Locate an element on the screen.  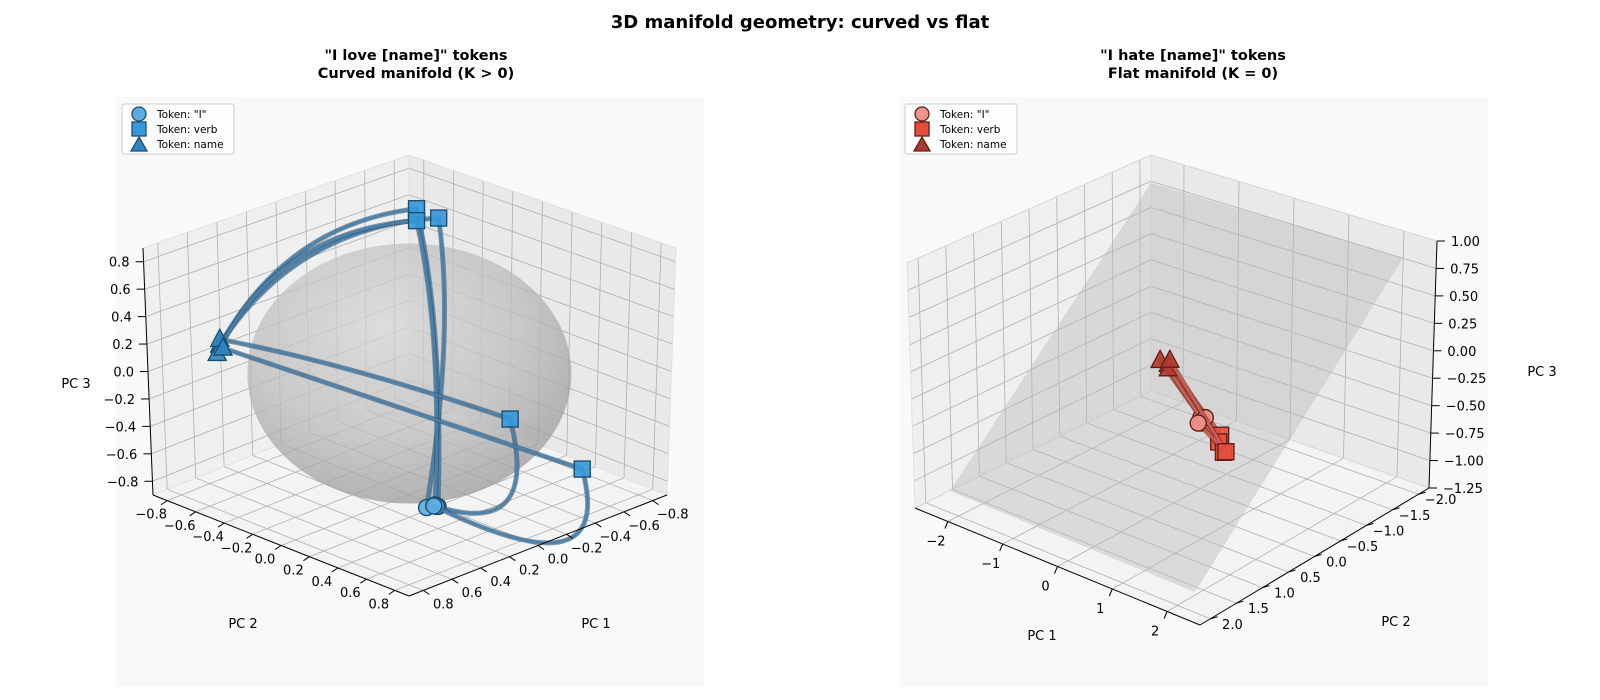
panel-love-data is located at coordinates (399, 373).